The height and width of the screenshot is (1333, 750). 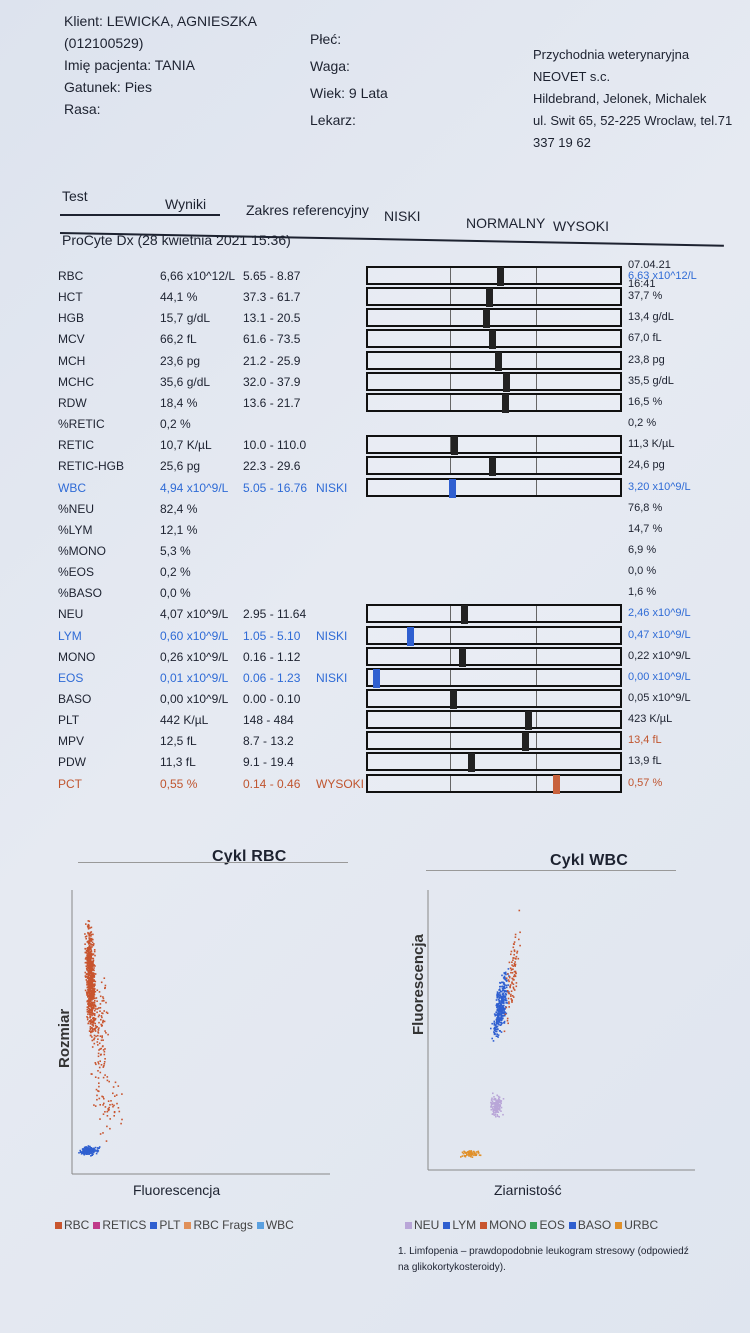 I want to click on previous-result: 0,47 x10^9/L, so click(x=659, y=635).